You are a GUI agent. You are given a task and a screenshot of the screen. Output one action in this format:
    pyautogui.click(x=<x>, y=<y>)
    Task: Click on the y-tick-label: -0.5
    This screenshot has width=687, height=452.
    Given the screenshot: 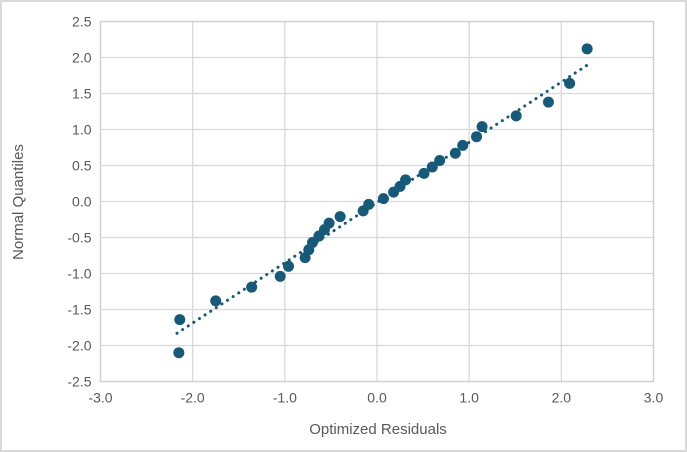 What is the action you would take?
    pyautogui.click(x=79, y=238)
    